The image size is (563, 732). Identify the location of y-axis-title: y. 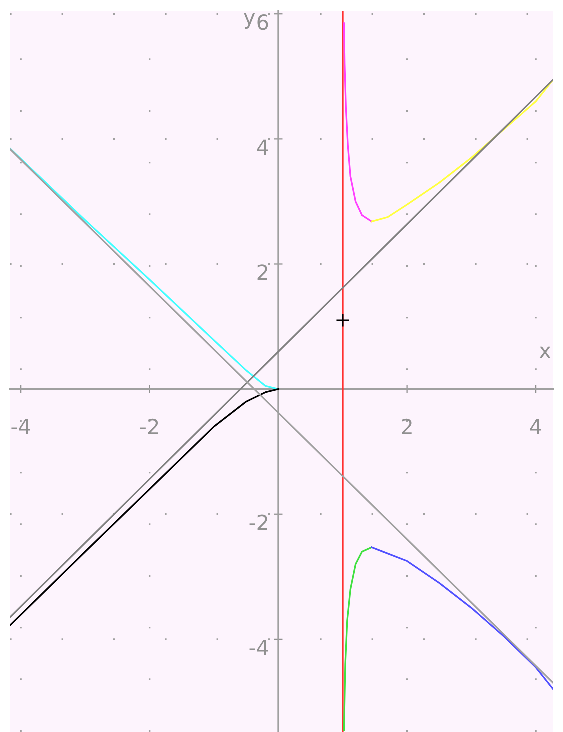
(250, 21).